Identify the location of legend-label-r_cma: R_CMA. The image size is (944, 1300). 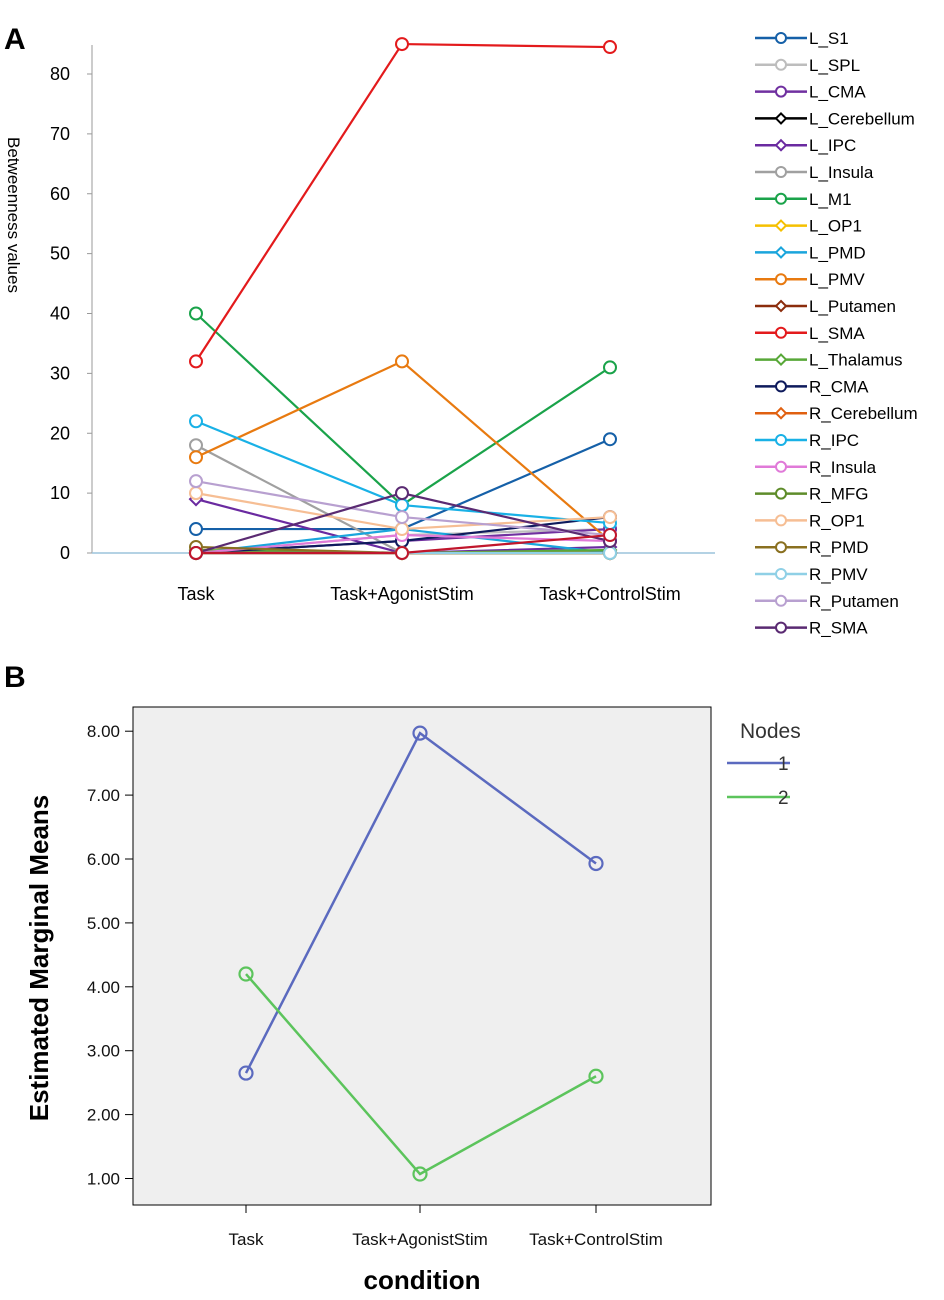
(839, 386).